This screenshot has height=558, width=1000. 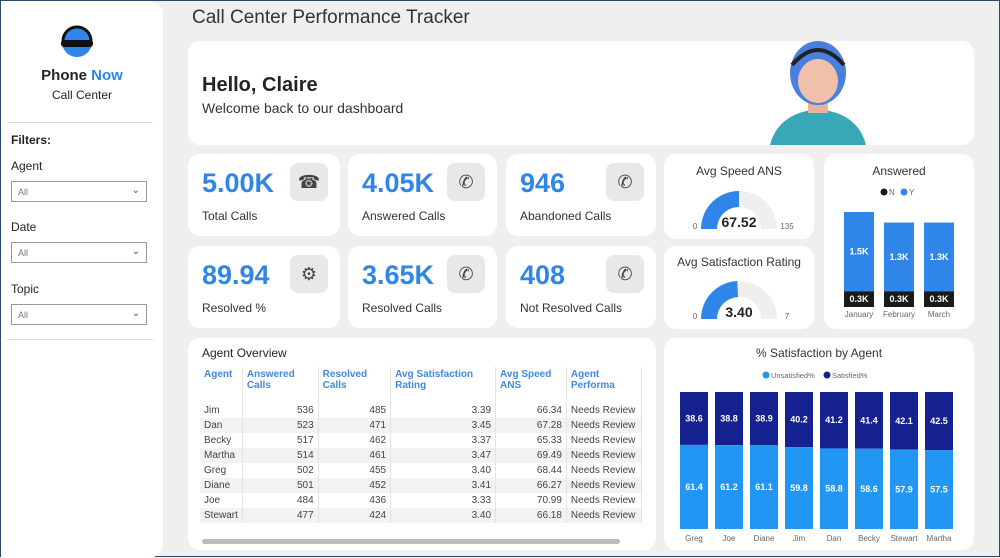 I want to click on table-cell: 484, so click(x=280, y=500).